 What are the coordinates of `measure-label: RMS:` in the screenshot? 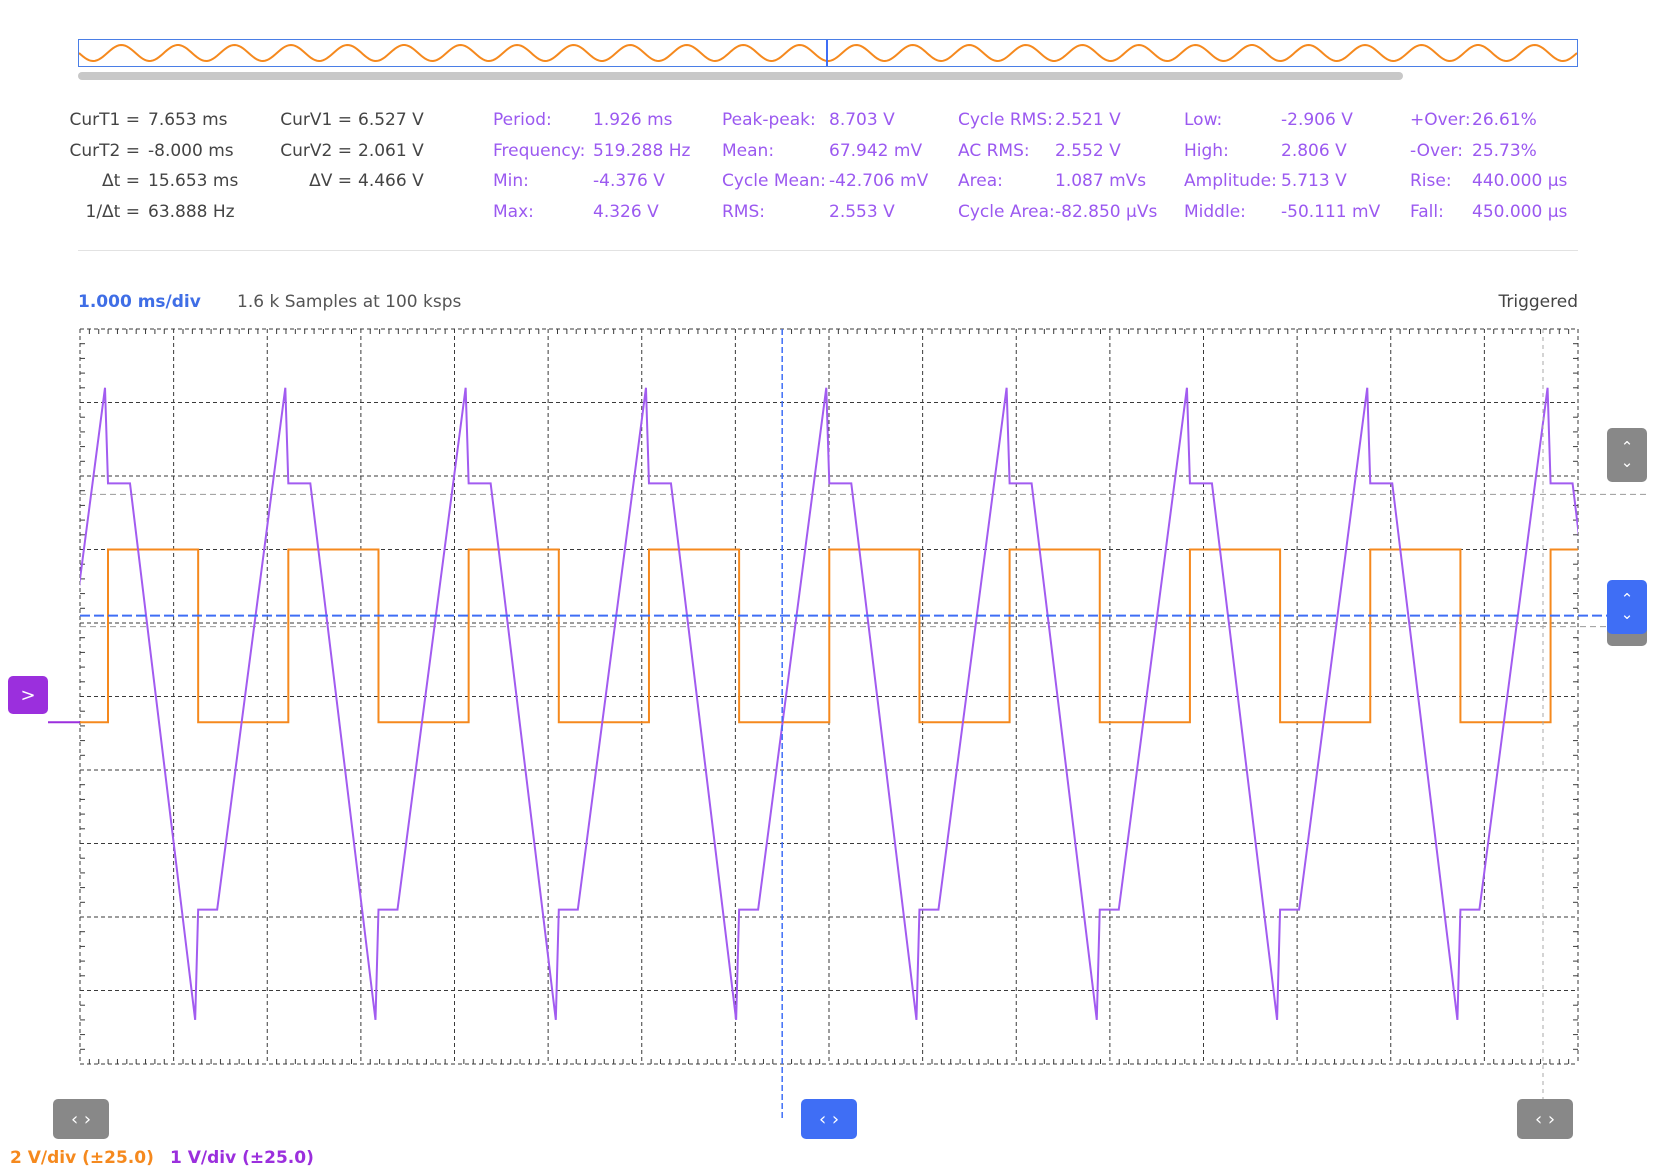 It's located at (743, 212).